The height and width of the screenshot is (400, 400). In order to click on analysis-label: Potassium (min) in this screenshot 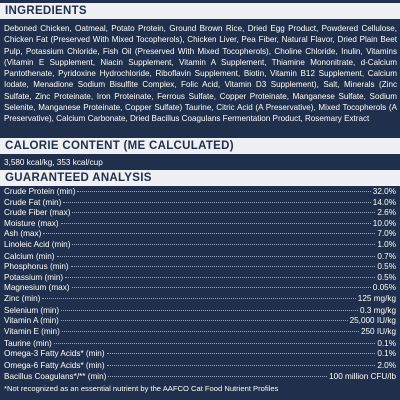, I will do `click(34, 277)`.